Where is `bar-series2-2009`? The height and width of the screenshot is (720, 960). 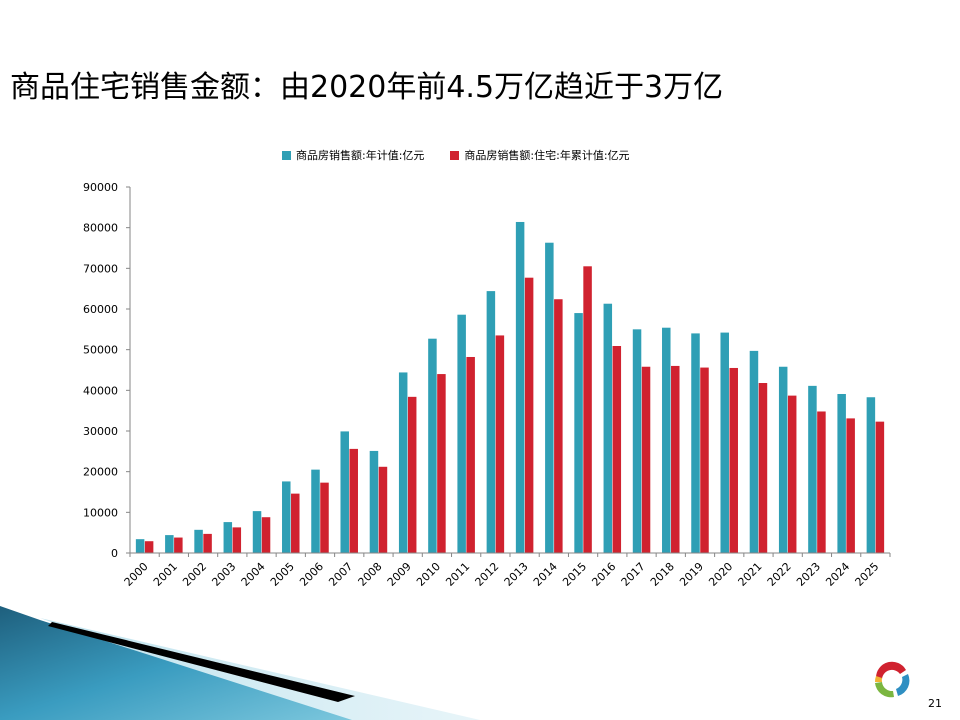 bar-series2-2009 is located at coordinates (412, 474).